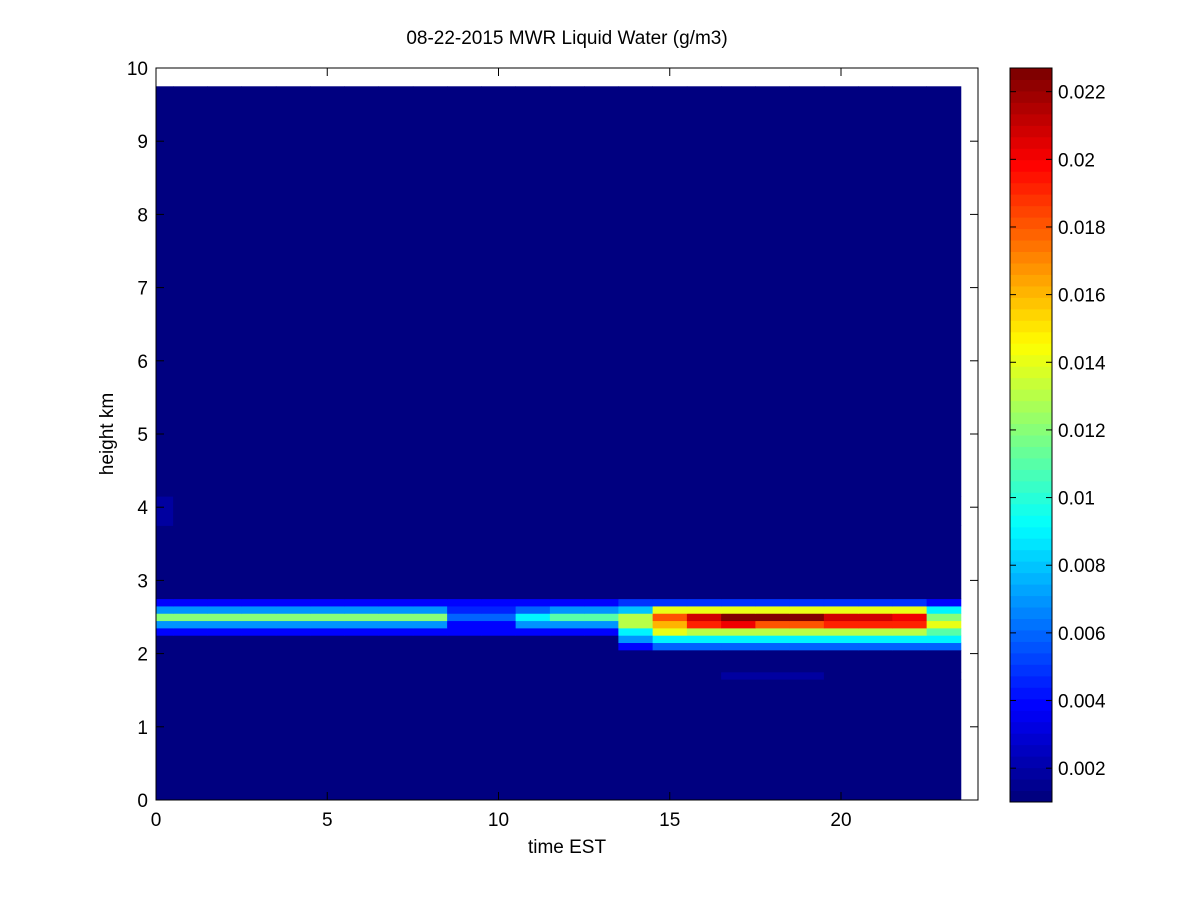 The width and height of the screenshot is (1200, 900). What do you see at coordinates (327, 820) in the screenshot?
I see `x-tick-label: 5` at bounding box center [327, 820].